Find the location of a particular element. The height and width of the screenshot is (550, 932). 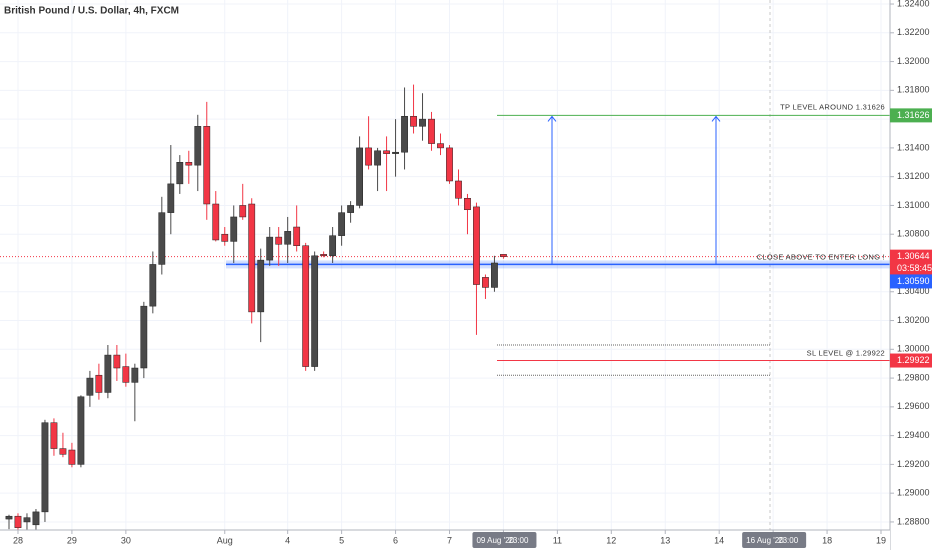

y-tick-label: 1.32400 is located at coordinates (913, 4).